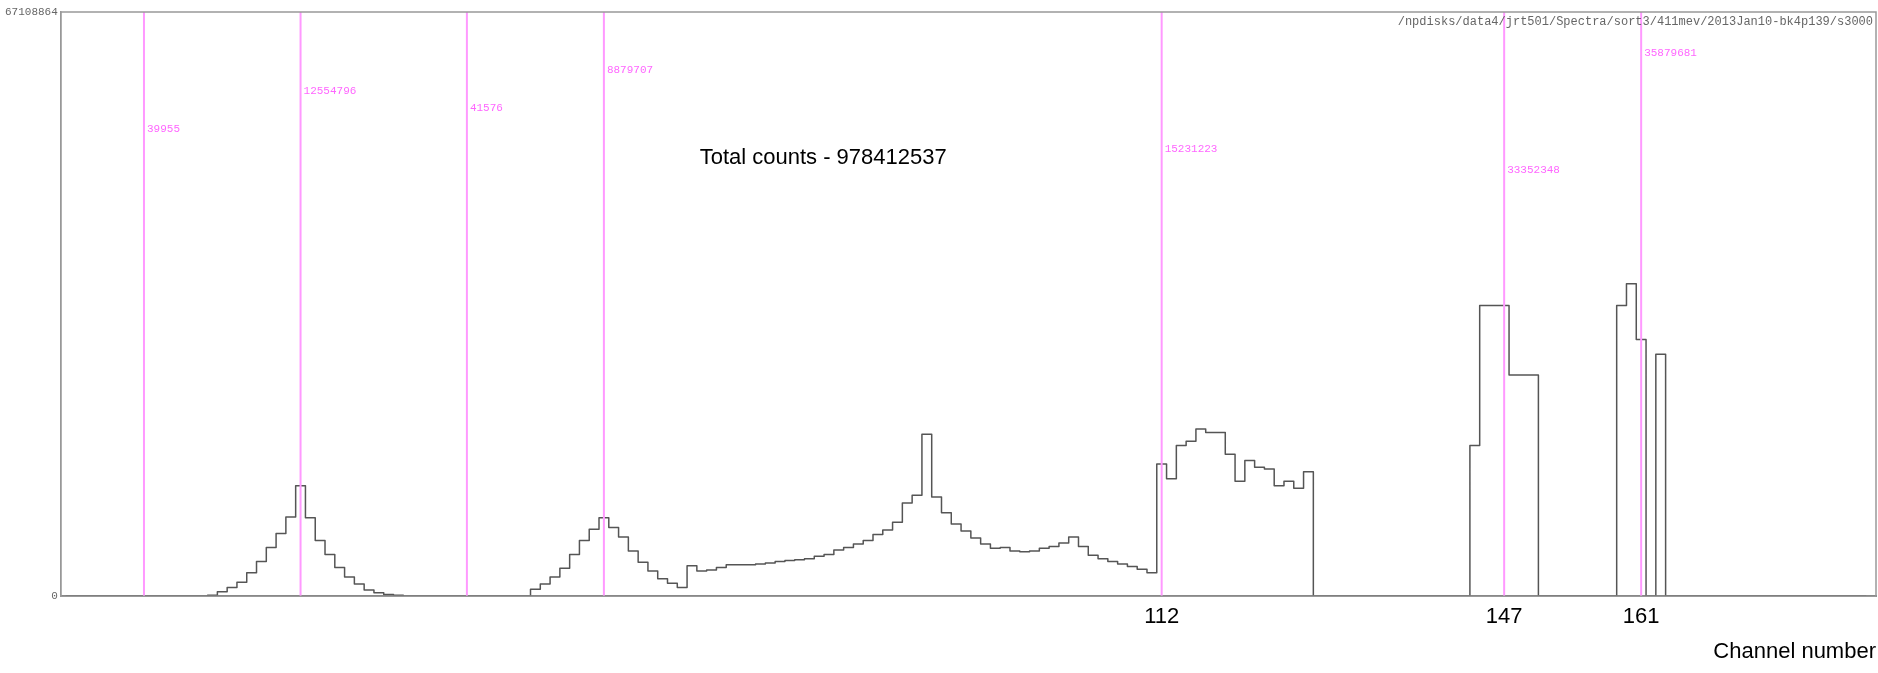 The image size is (1878, 673). What do you see at coordinates (1162, 616) in the screenshot?
I see `x-tick-label: 112` at bounding box center [1162, 616].